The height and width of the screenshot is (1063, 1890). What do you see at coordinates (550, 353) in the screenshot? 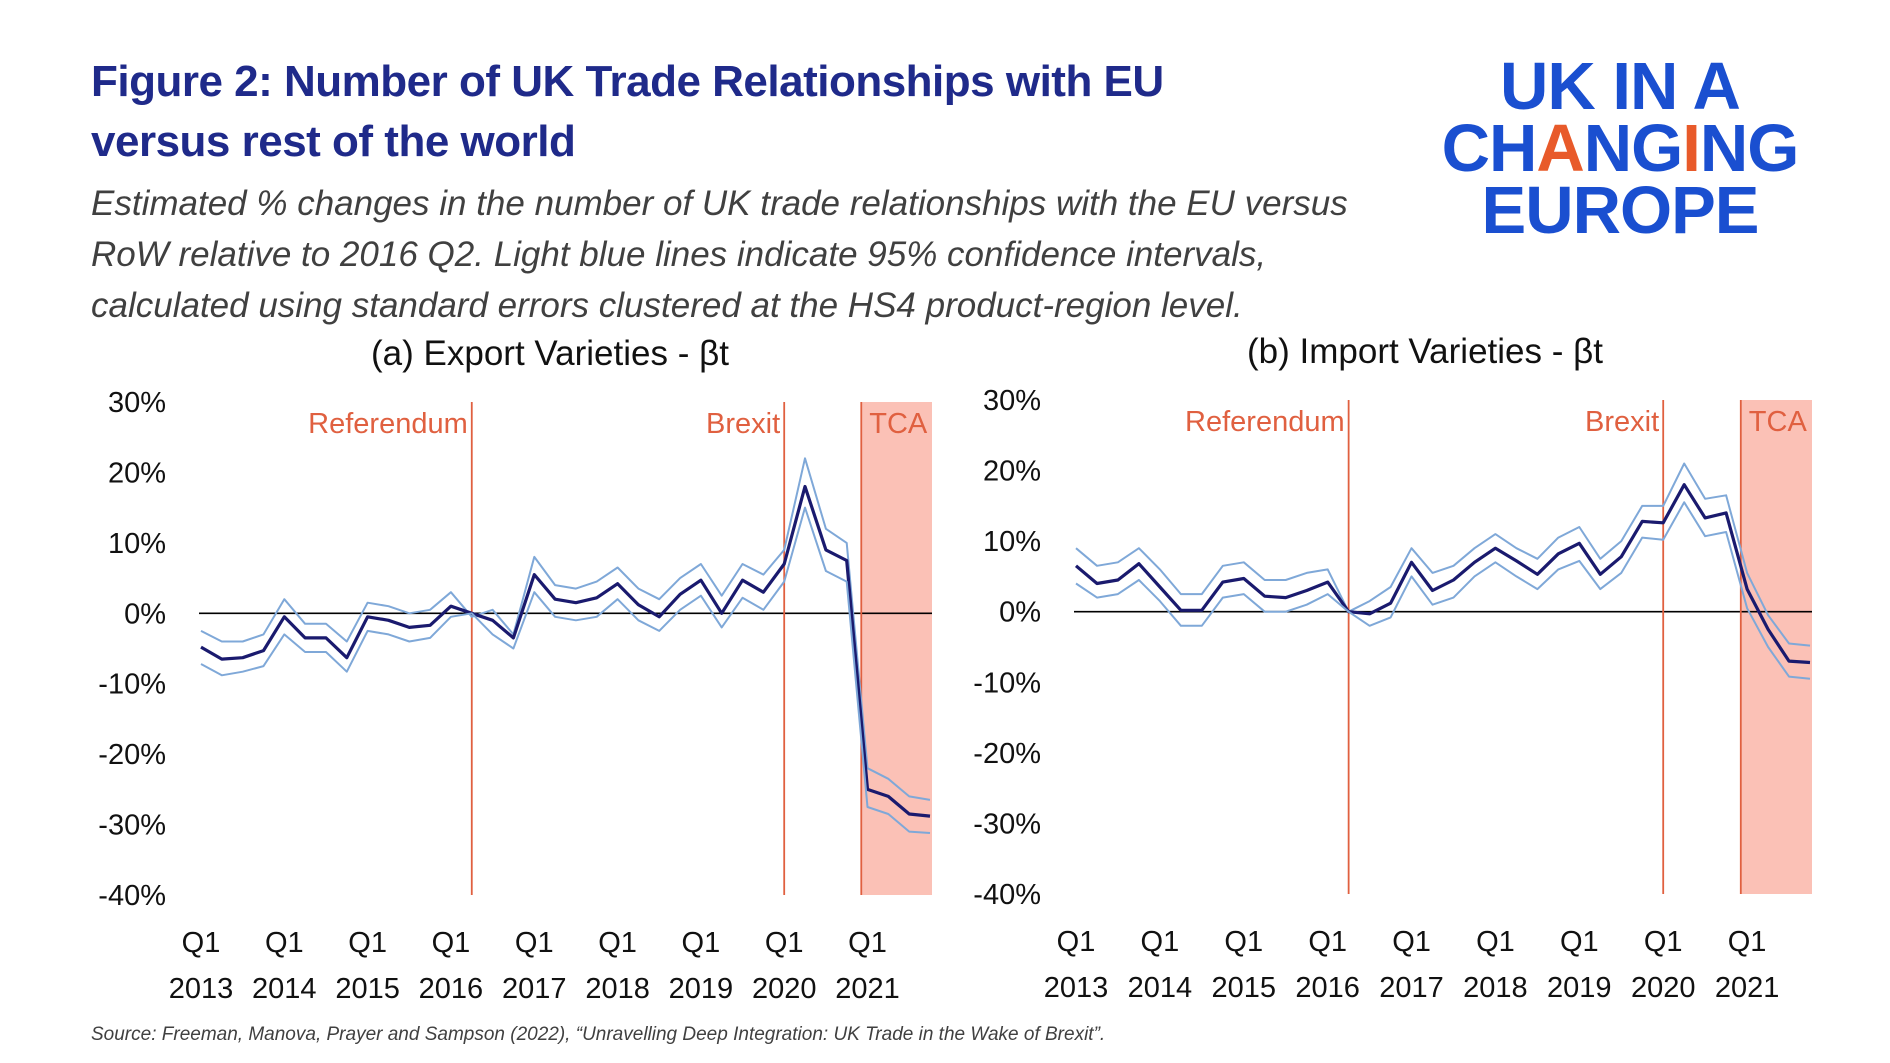
I see `panel-title: (a) Export Varieties - βt` at bounding box center [550, 353].